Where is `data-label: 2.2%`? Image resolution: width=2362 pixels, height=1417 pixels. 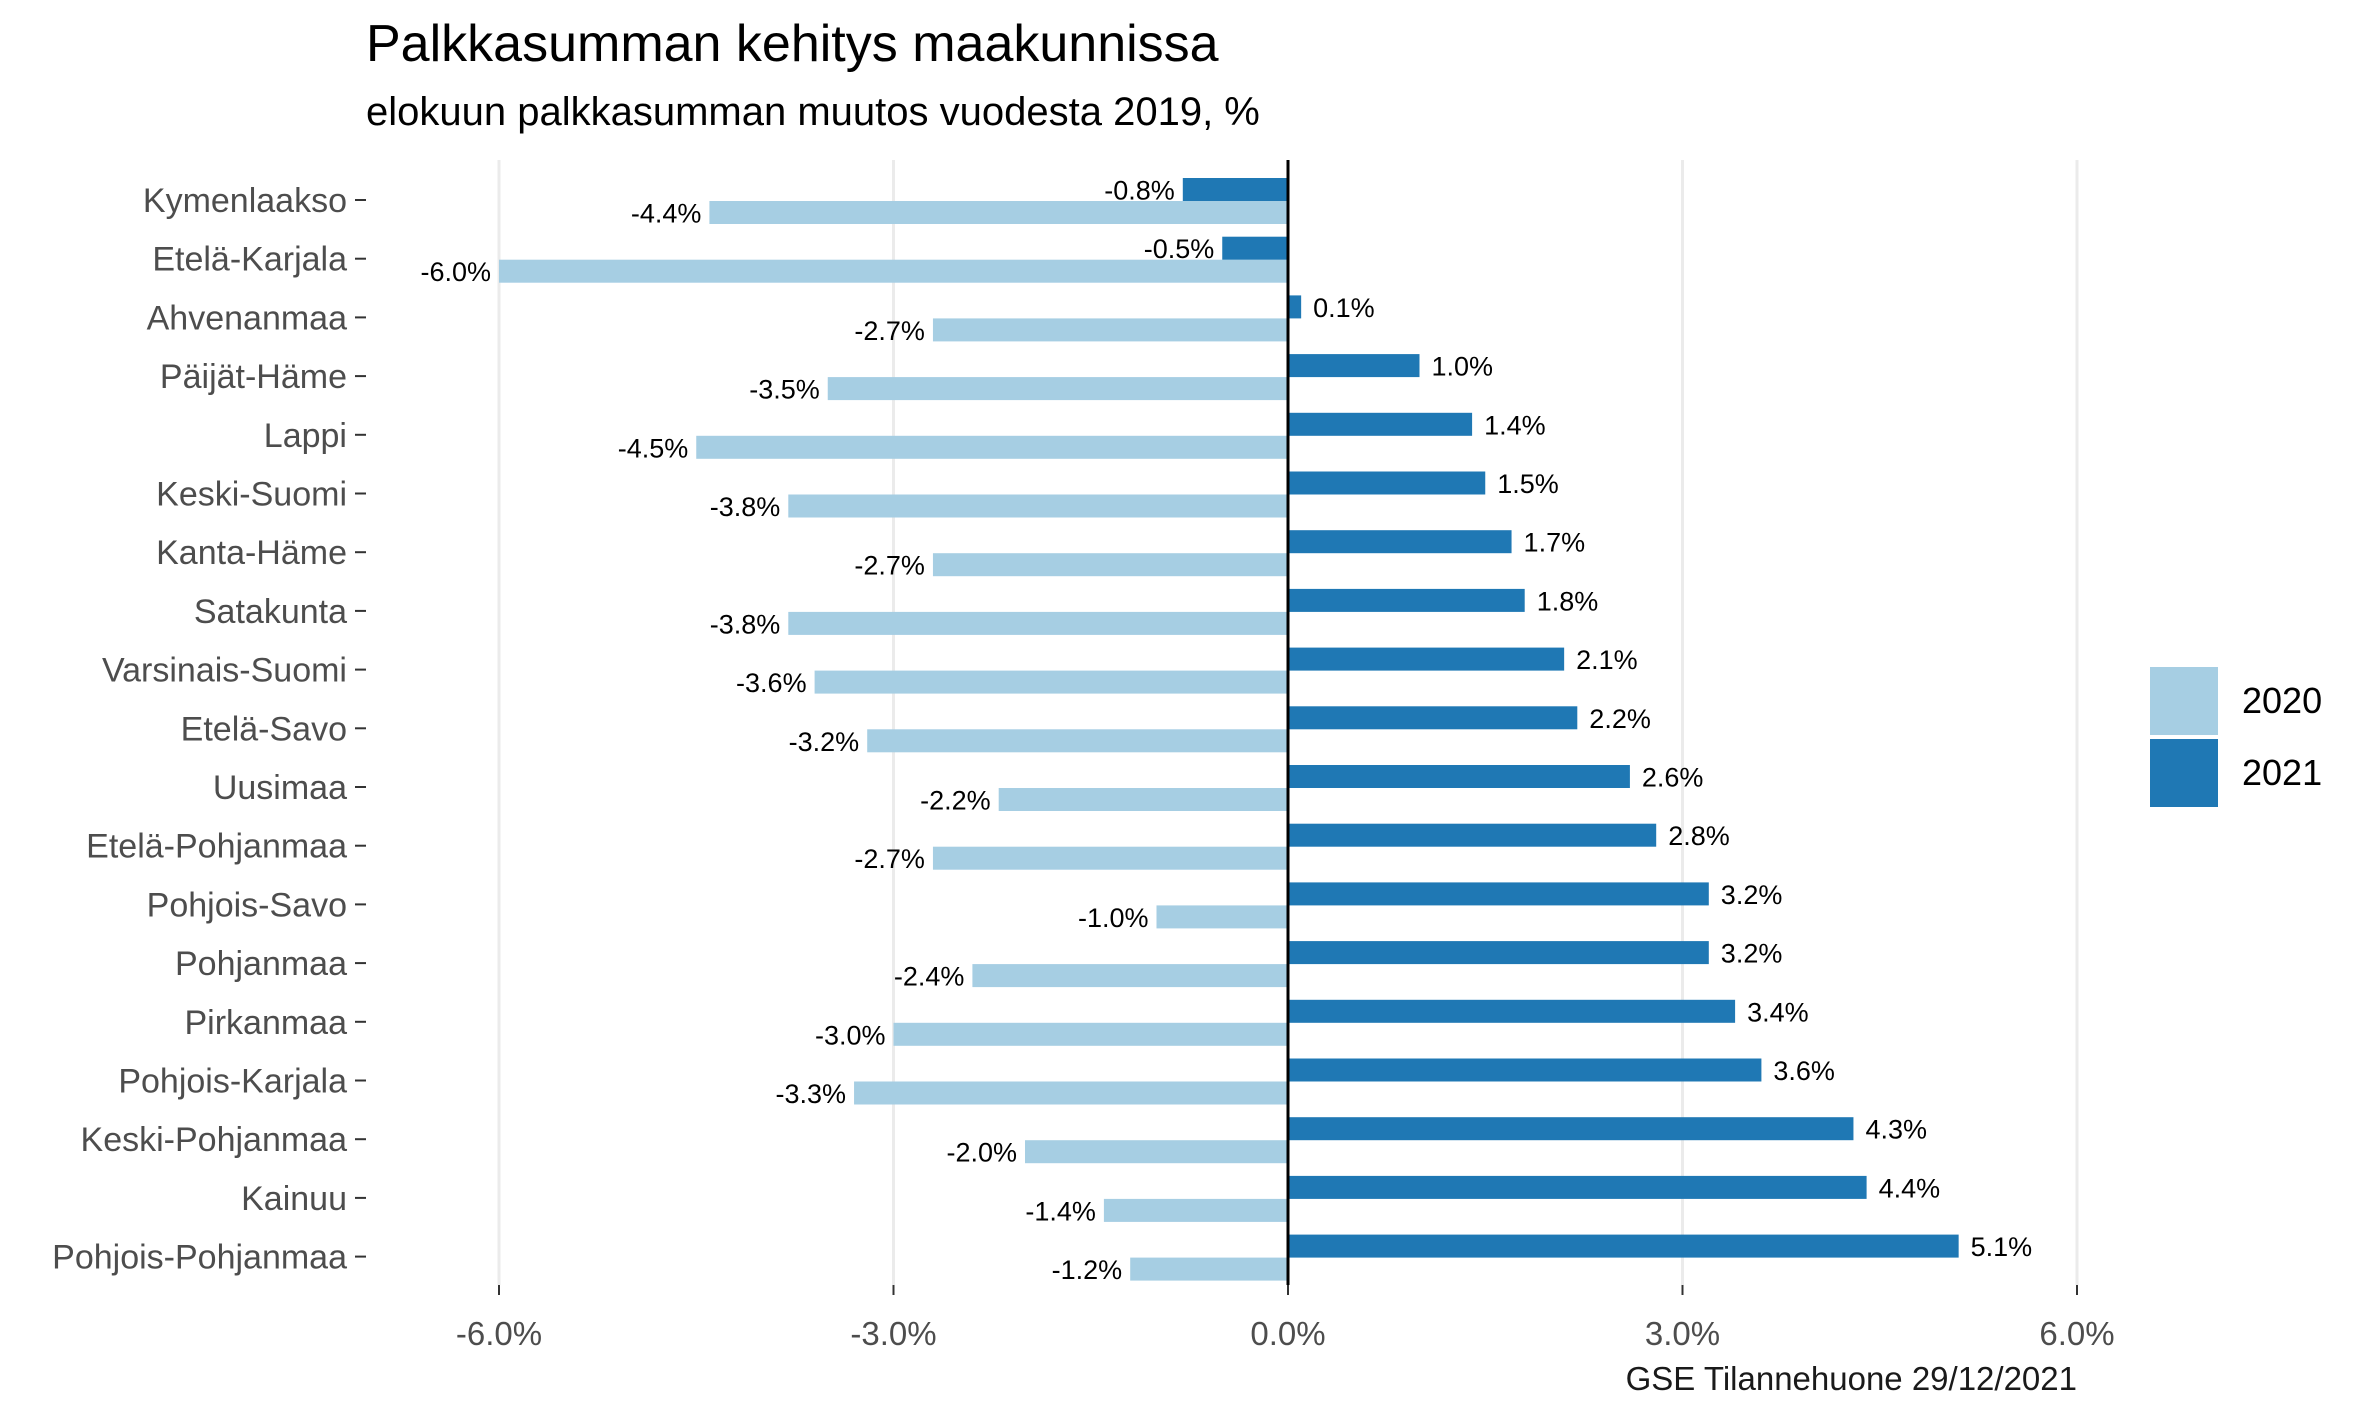
data-label: 2.2% is located at coordinates (1620, 719).